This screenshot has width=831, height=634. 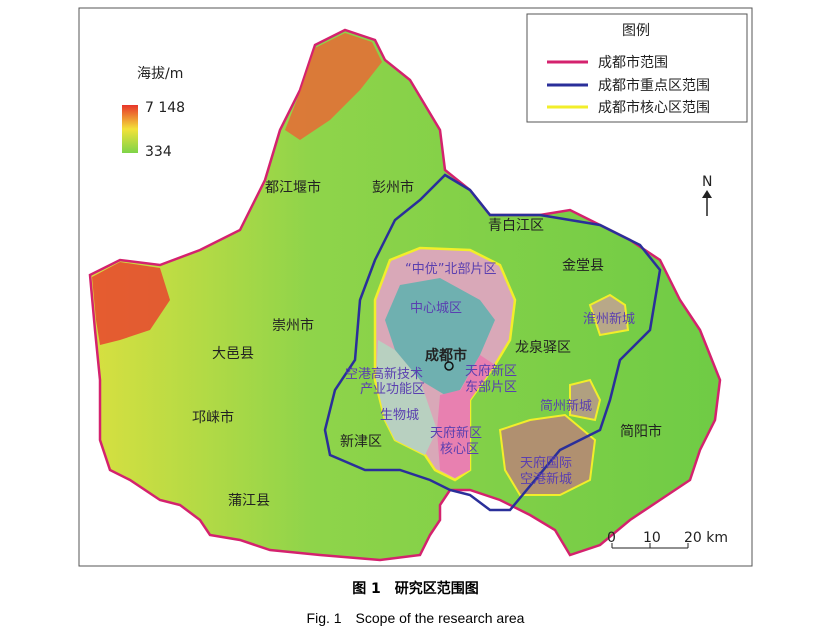 What do you see at coordinates (392, 389) in the screenshot?
I see `zone-label: 产业功能区` at bounding box center [392, 389].